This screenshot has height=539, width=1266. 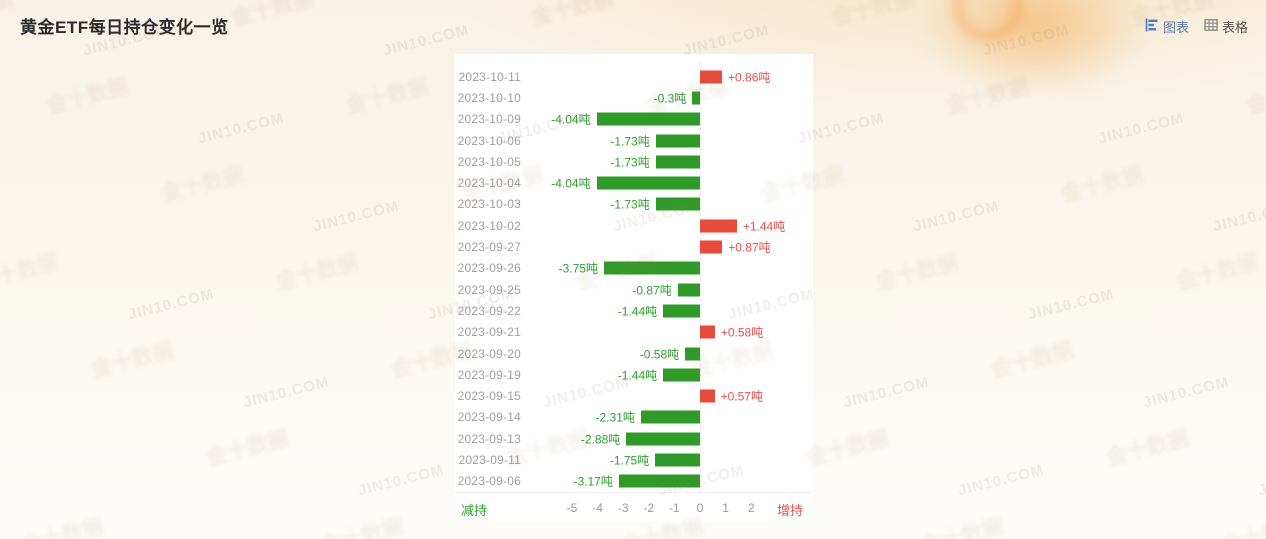 What do you see at coordinates (629, 460) in the screenshot?
I see `value-label: -1.75吨` at bounding box center [629, 460].